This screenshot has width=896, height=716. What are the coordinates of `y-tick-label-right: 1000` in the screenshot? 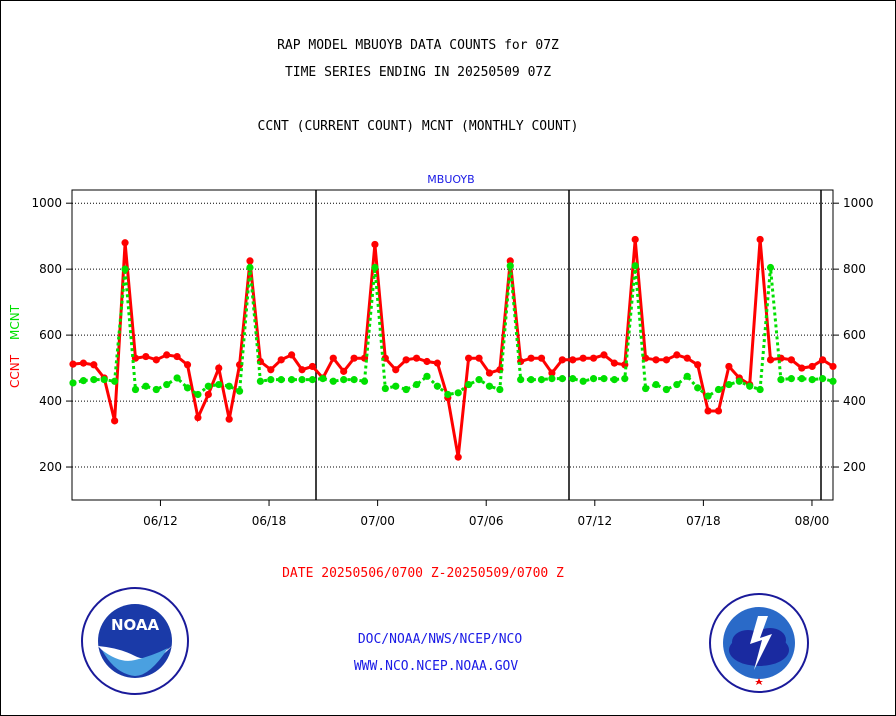 It's located at (858, 203).